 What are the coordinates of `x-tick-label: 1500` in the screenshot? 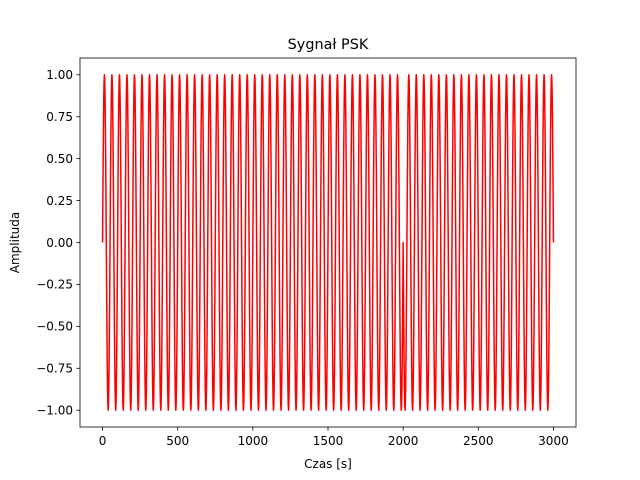 It's located at (328, 441).